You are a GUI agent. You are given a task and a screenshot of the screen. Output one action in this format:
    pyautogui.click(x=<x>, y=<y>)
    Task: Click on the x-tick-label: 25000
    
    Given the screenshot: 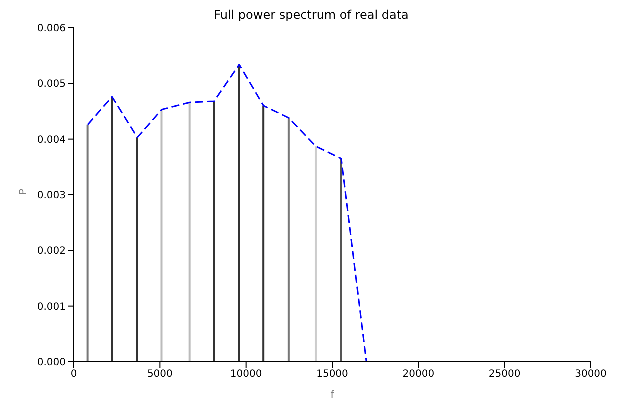 What is the action you would take?
    pyautogui.click(x=504, y=374)
    